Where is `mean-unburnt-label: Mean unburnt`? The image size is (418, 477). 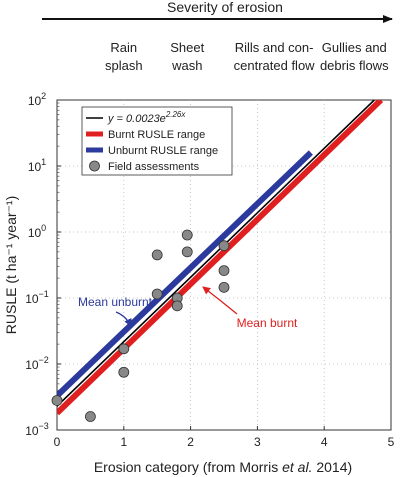 mean-unburnt-label: Mean unburnt is located at coordinates (115, 302).